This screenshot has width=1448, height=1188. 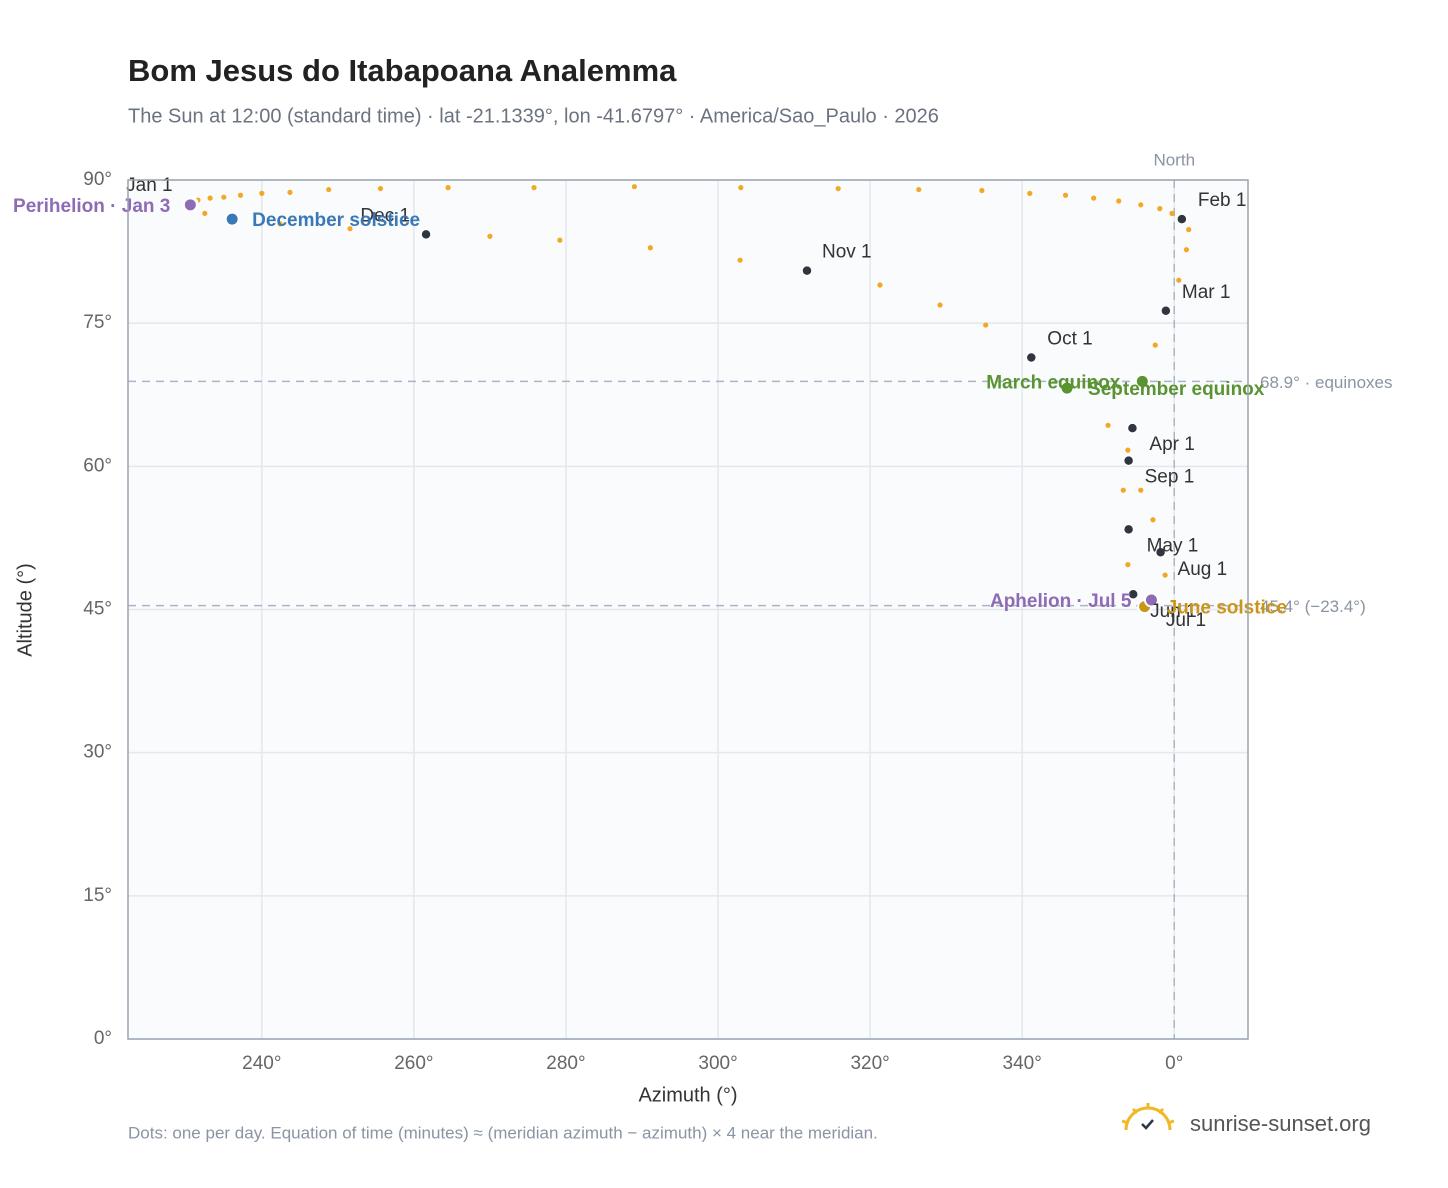 What do you see at coordinates (402, 70) in the screenshot?
I see `chart-title: Bom Jesus do Itabapoana Analemma` at bounding box center [402, 70].